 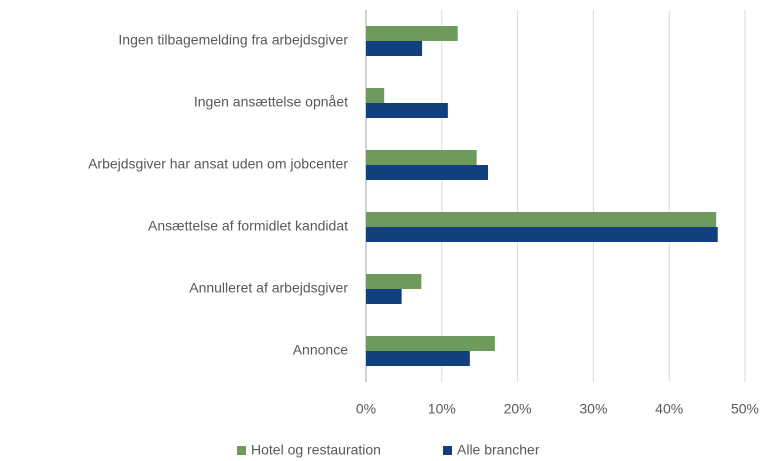 I want to click on y-tick-label: Ingen ansættelse opnået, so click(x=271, y=102).